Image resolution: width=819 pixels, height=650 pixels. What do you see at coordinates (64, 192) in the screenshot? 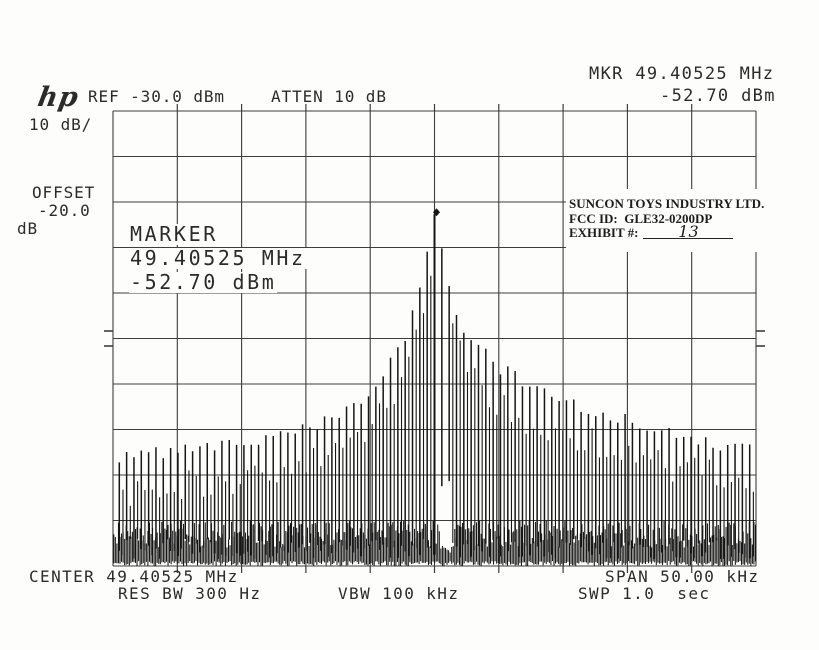
I see `offset-label: OFFSET` at bounding box center [64, 192].